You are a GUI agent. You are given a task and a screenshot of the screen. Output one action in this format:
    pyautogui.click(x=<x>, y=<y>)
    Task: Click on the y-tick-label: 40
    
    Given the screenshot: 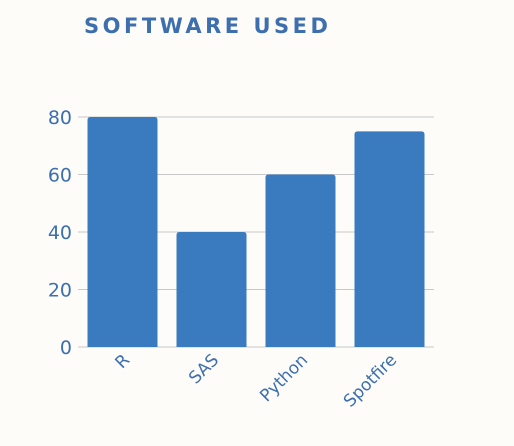 What is the action you would take?
    pyautogui.click(x=60, y=233)
    